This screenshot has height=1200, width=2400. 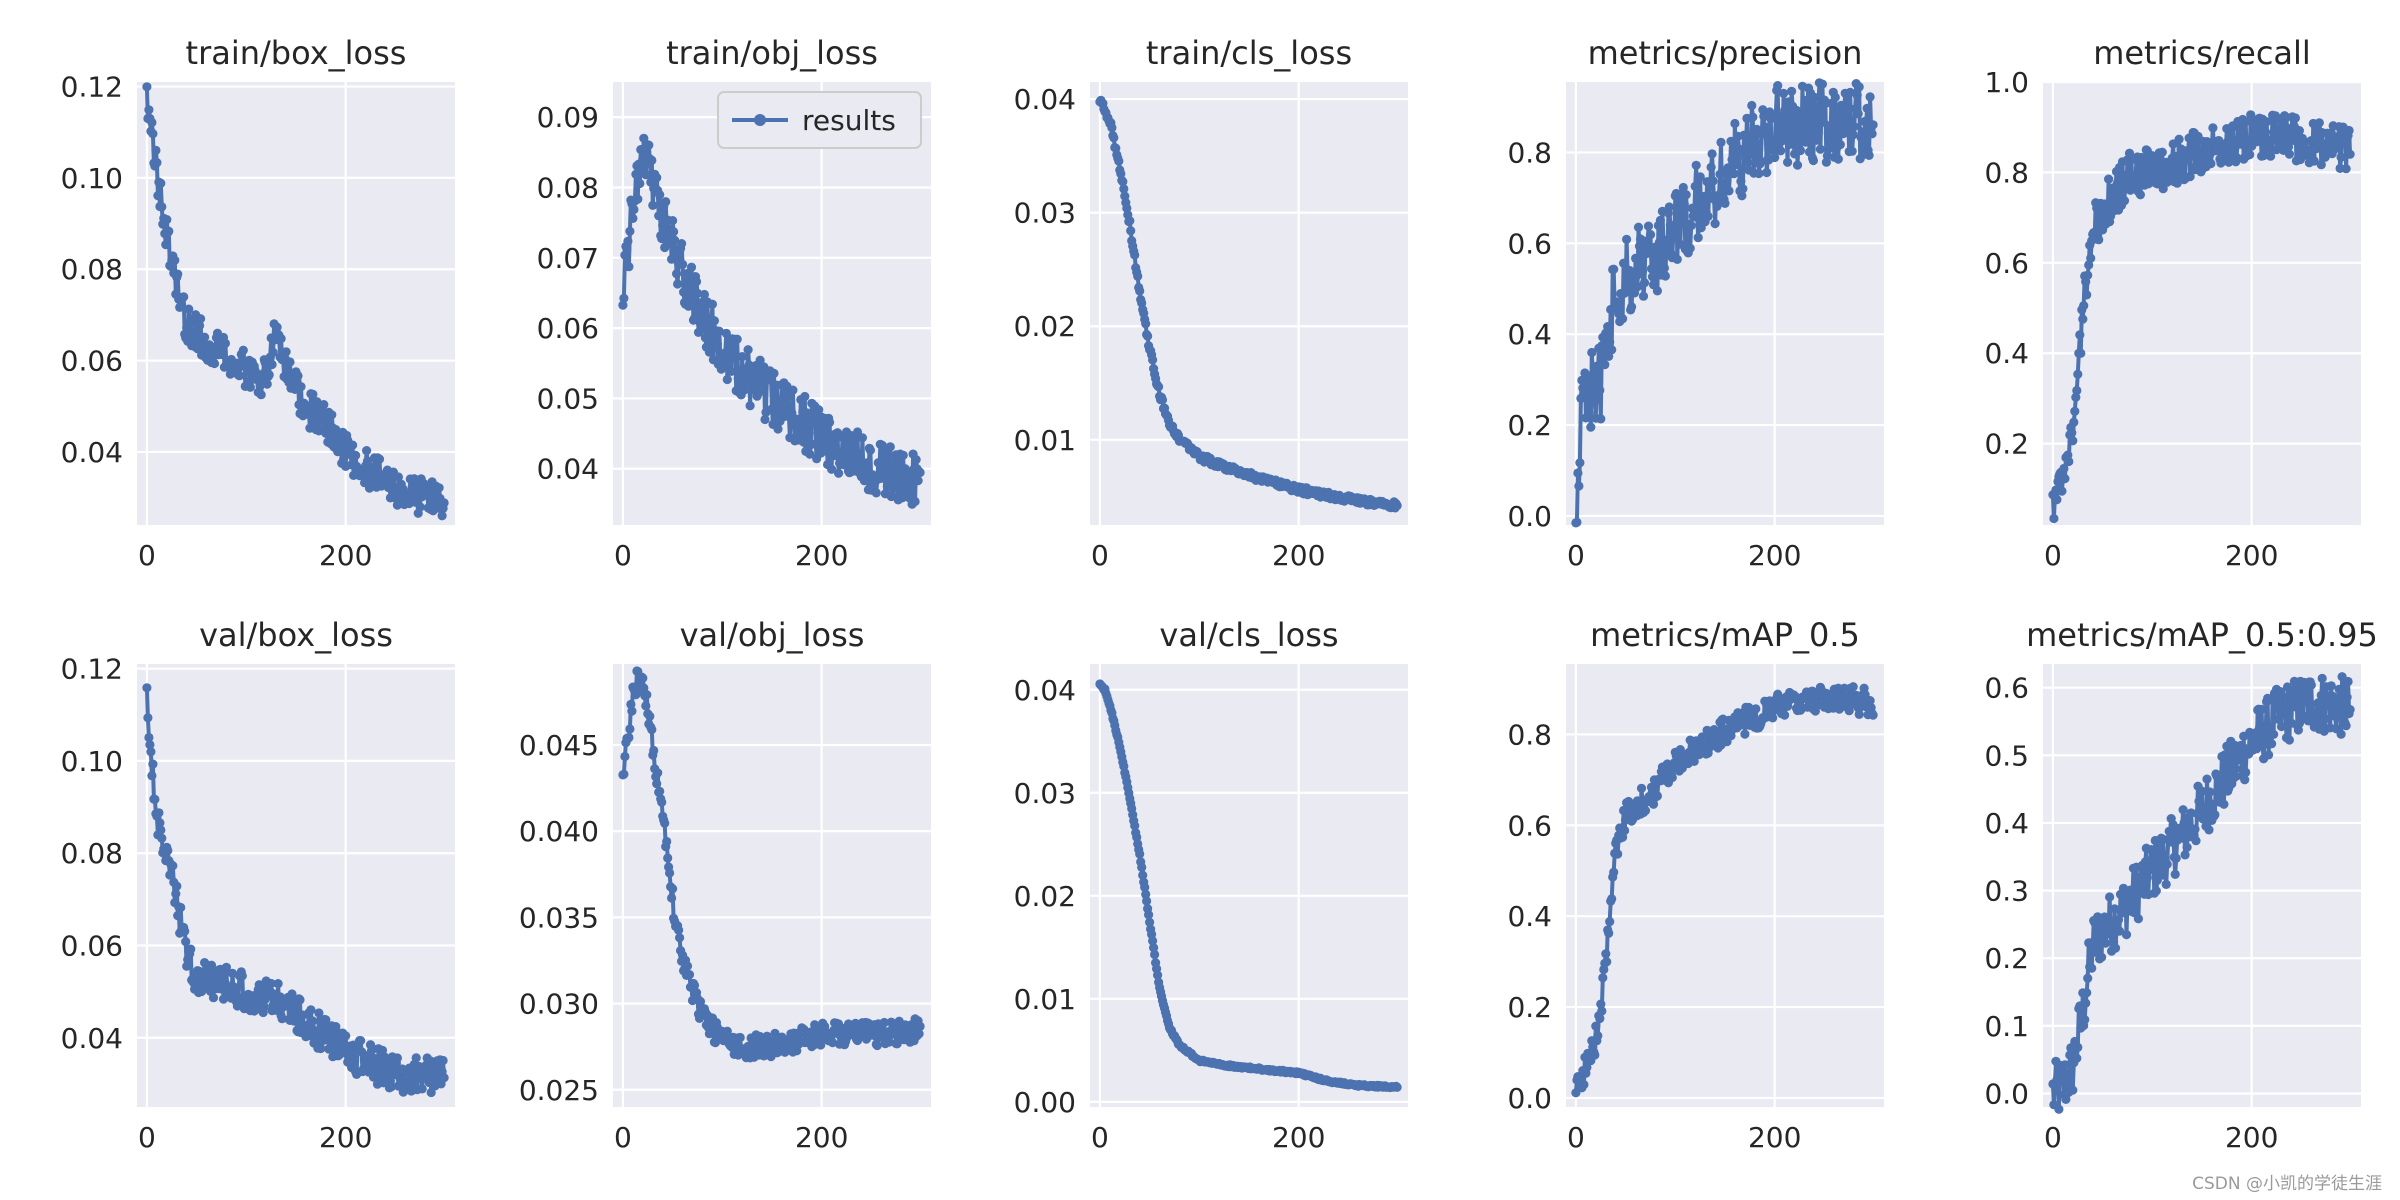 I want to click on y-tick-label: 0.8, so click(x=1529, y=152).